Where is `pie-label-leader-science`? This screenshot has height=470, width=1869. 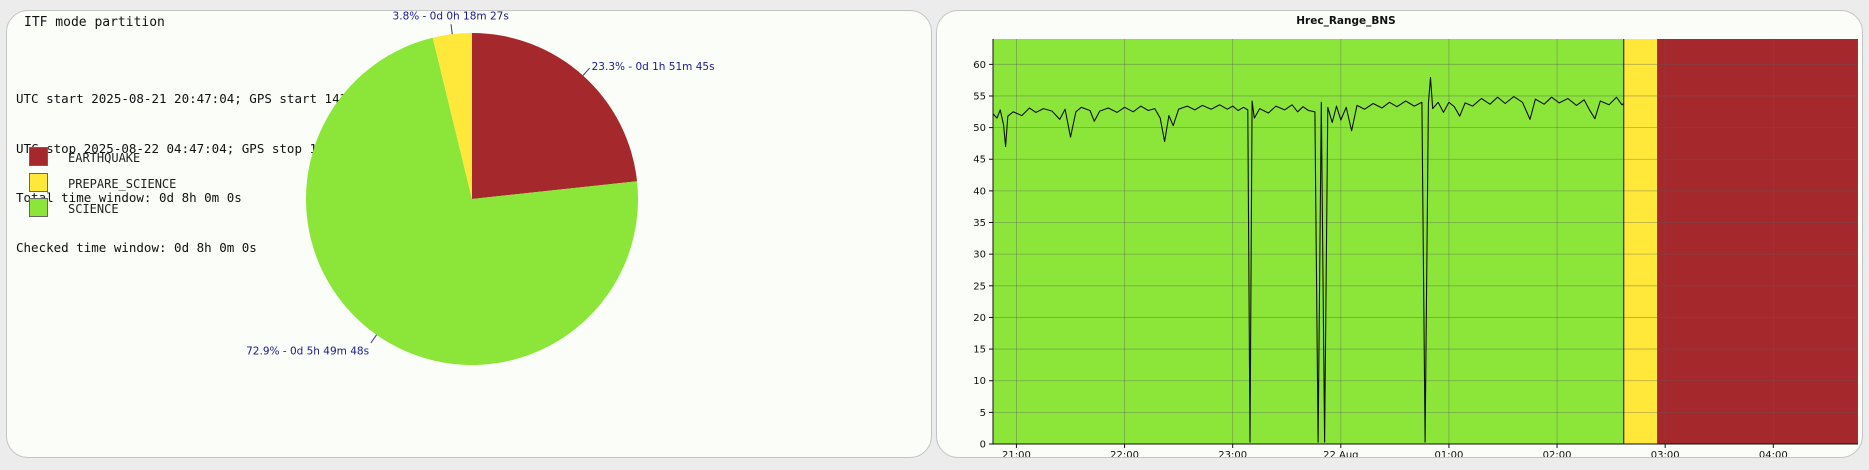 pie-label-leader-science is located at coordinates (373, 339).